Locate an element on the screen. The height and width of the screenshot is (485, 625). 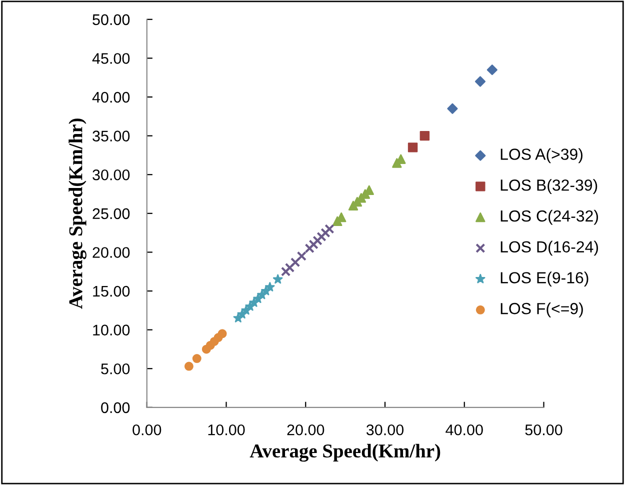
x-tick-label: 10.00 is located at coordinates (226, 430).